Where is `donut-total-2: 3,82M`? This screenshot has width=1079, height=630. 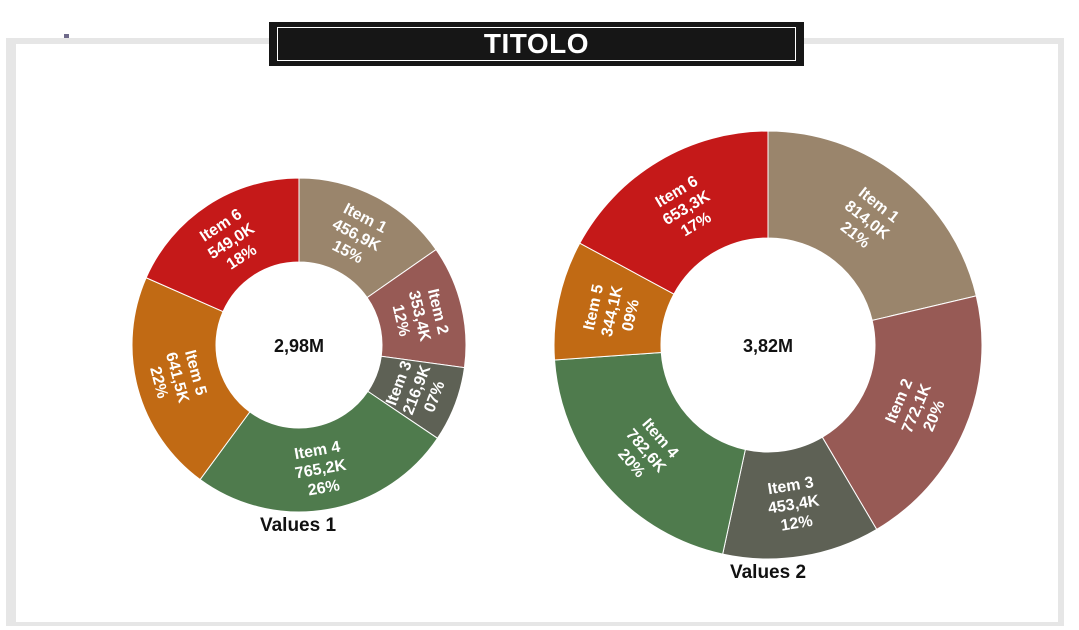 donut-total-2: 3,82M is located at coordinates (768, 346).